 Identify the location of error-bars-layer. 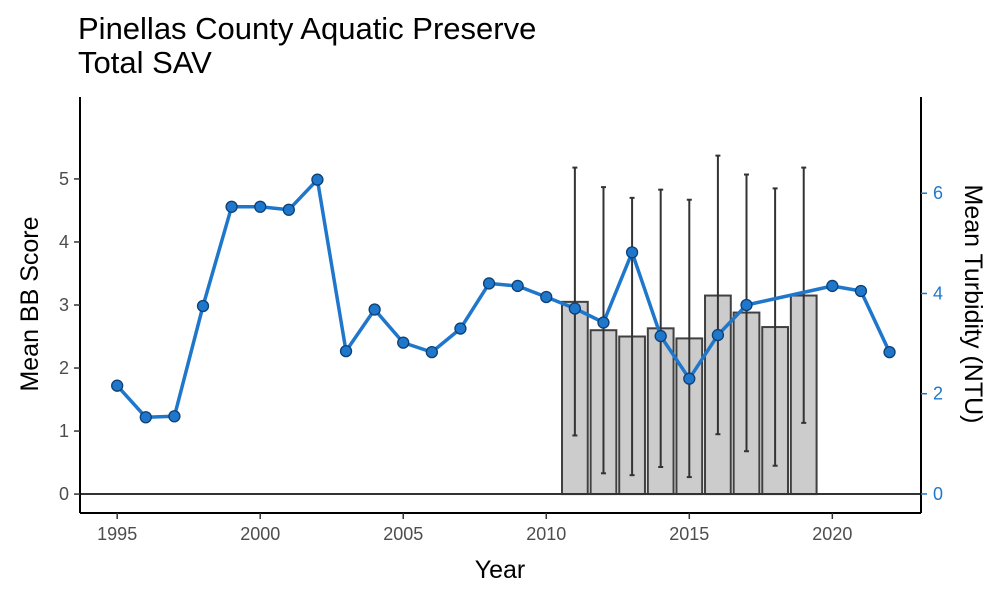
(689, 316).